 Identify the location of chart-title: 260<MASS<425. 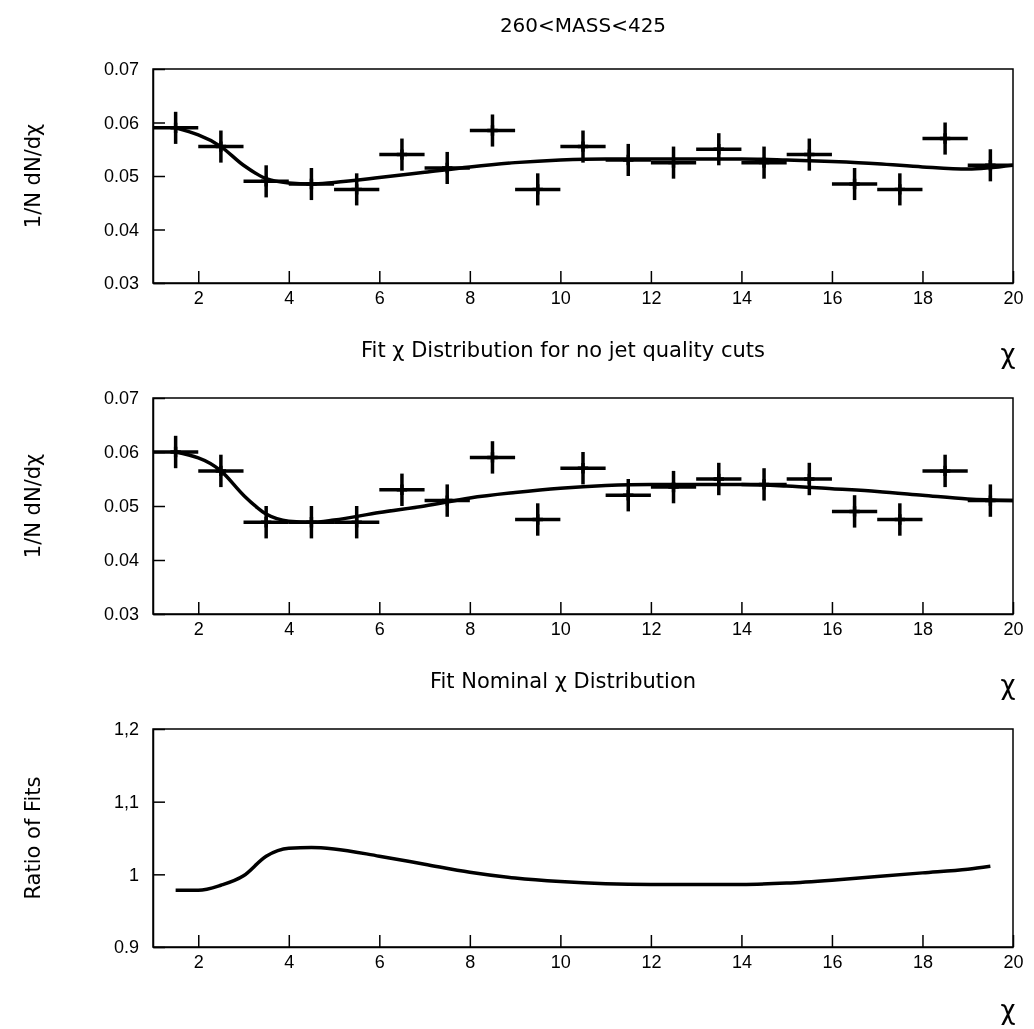
(583, 25).